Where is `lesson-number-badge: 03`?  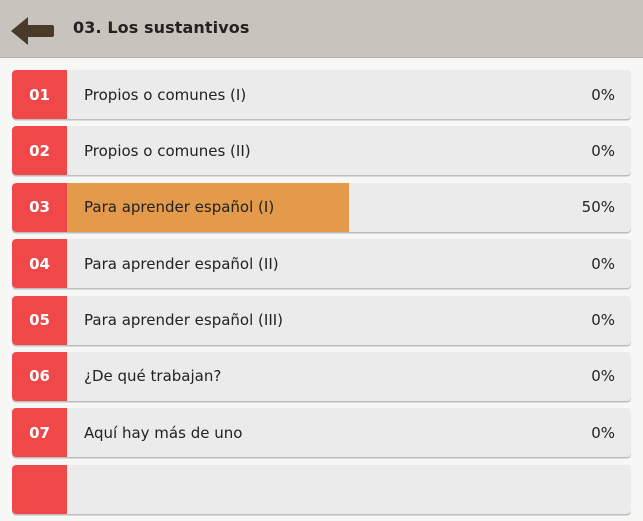 lesson-number-badge: 03 is located at coordinates (39, 207).